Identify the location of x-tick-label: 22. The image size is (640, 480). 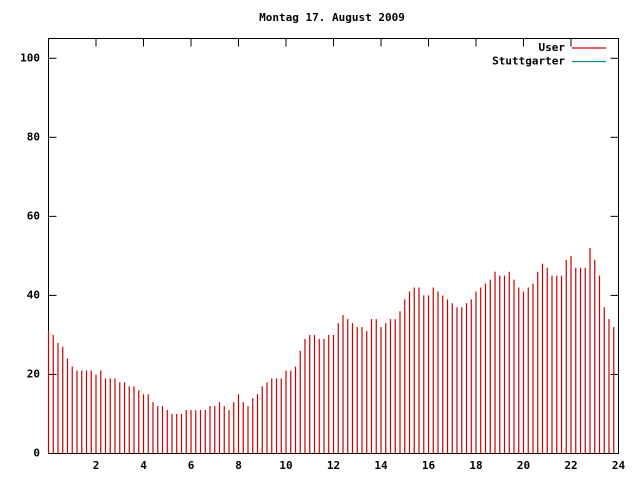
(570, 465).